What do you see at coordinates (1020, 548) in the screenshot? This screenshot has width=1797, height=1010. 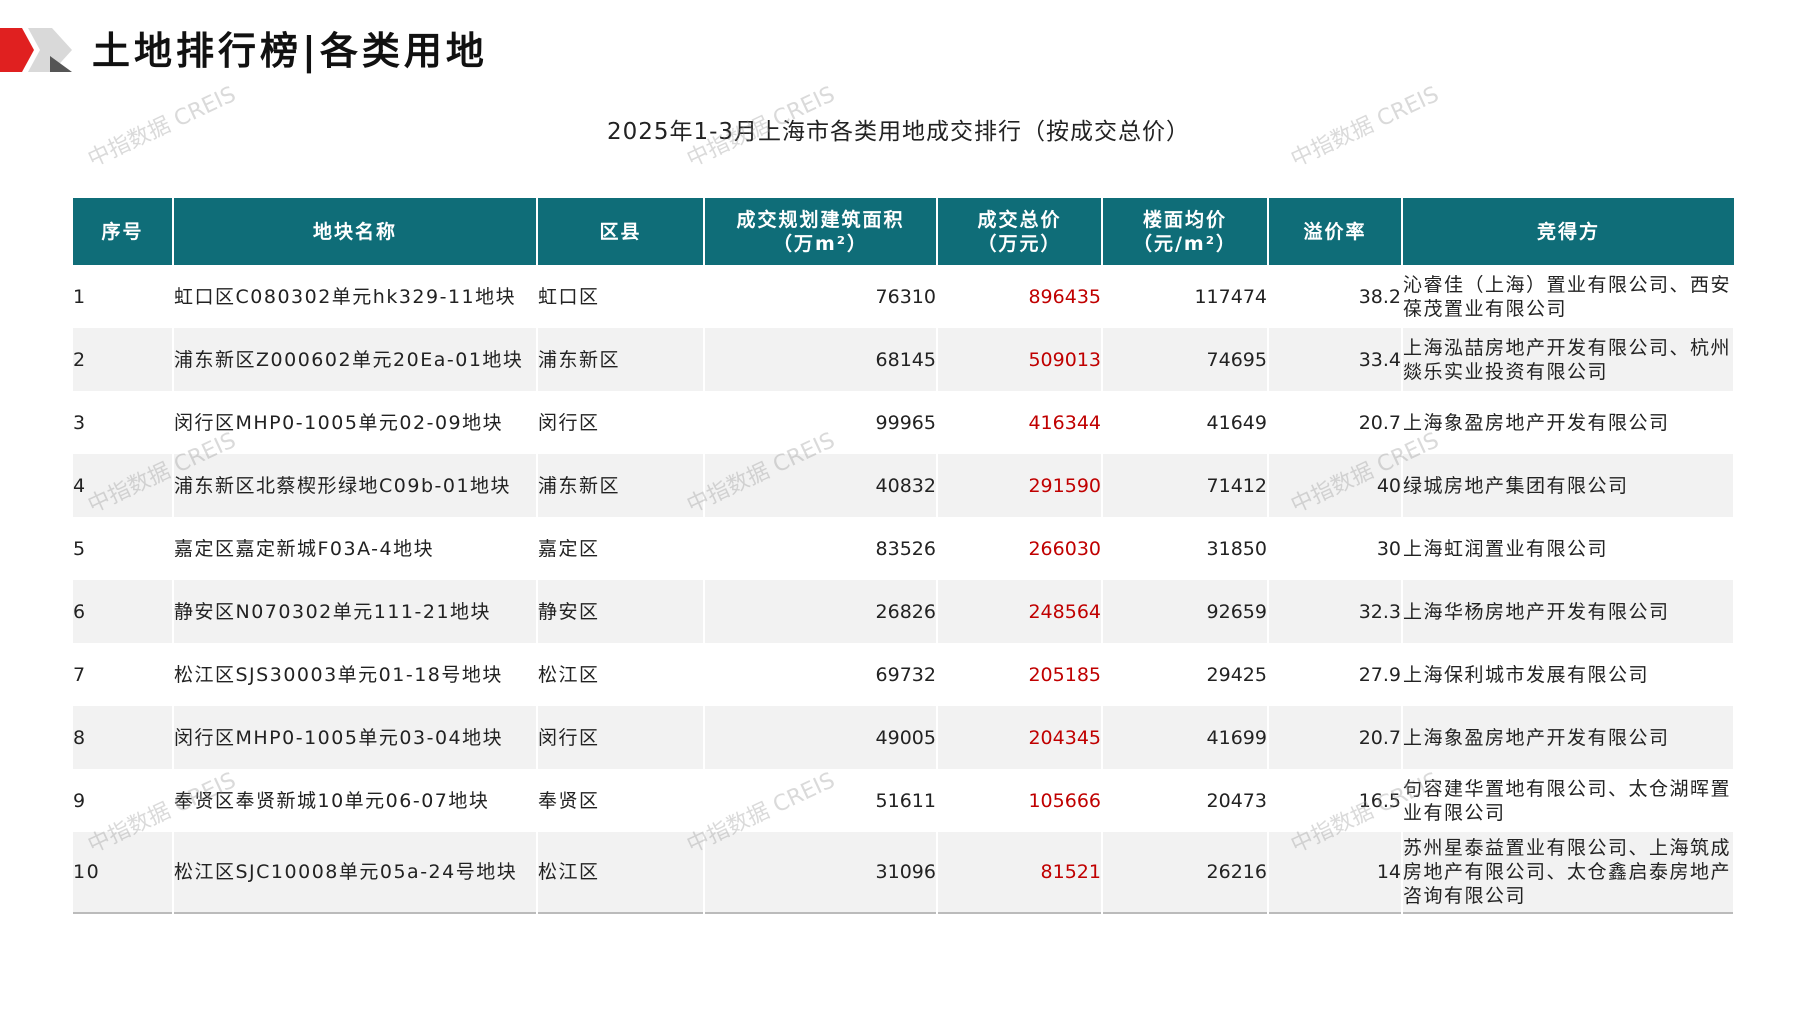 I see `table-cell: 266030` at bounding box center [1020, 548].